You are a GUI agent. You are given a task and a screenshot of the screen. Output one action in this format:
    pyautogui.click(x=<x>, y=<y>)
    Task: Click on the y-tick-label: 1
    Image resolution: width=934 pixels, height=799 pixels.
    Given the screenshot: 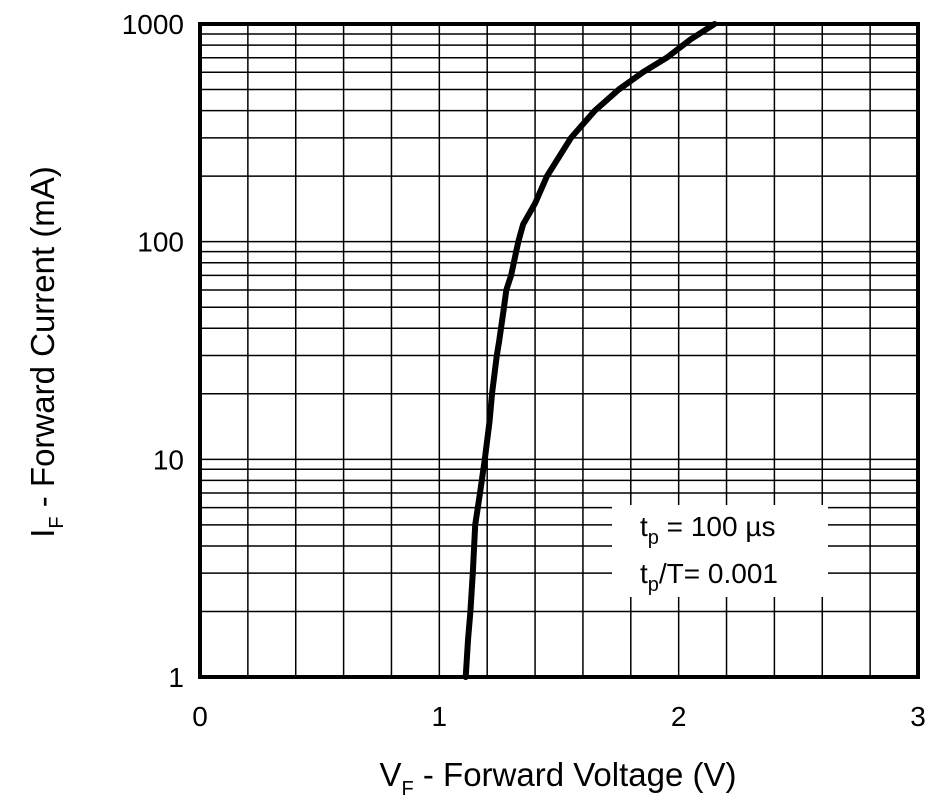 What is the action you would take?
    pyautogui.click(x=176, y=677)
    